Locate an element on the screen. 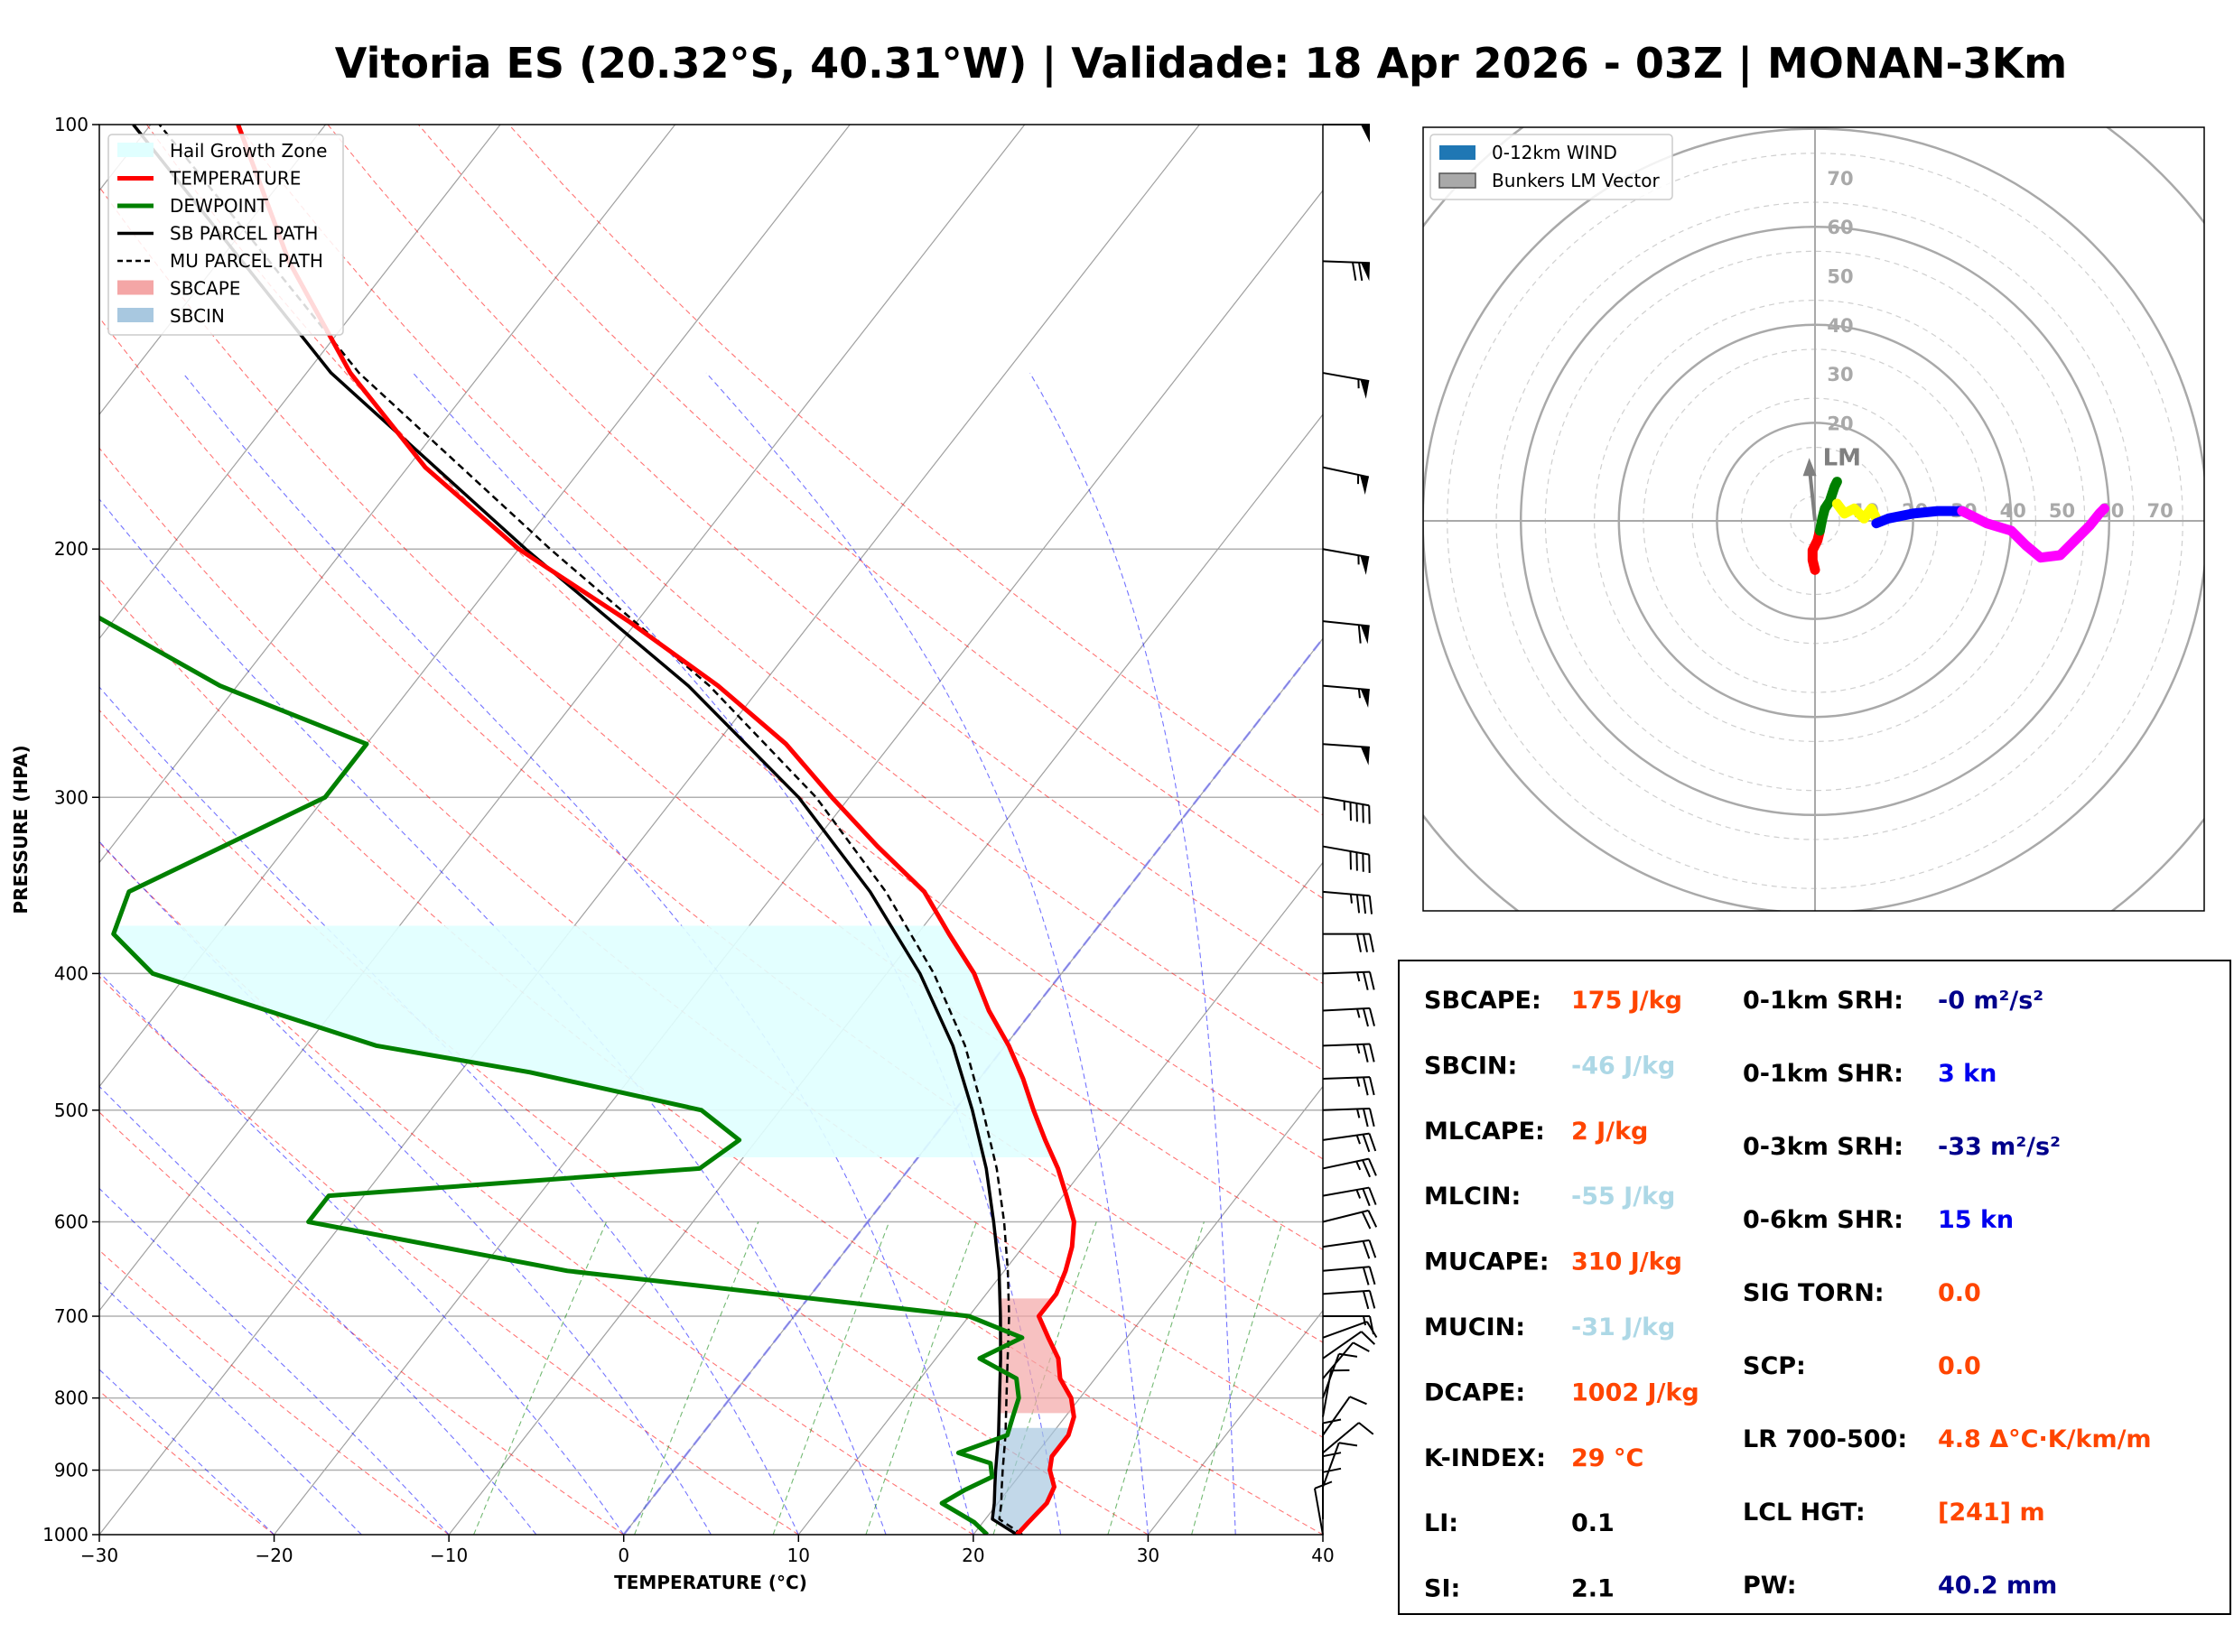 Image resolution: width=2234 pixels, height=1652 pixels. index-label: SI: is located at coordinates (1442, 1589).